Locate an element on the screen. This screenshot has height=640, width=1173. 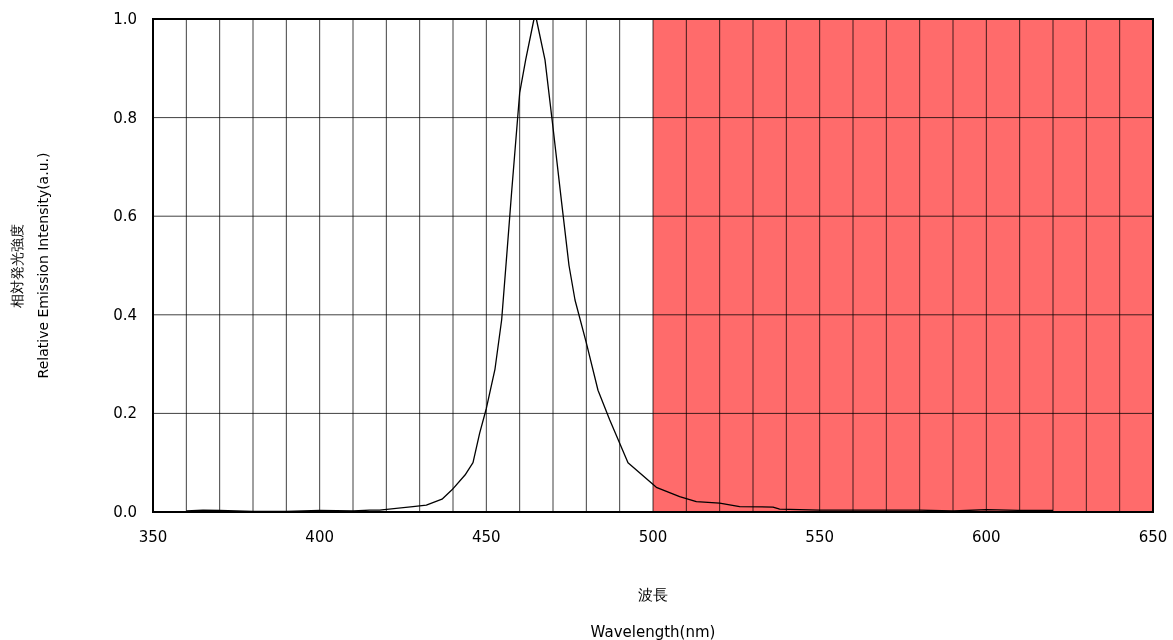
x-tick-label: 450 is located at coordinates (486, 537).